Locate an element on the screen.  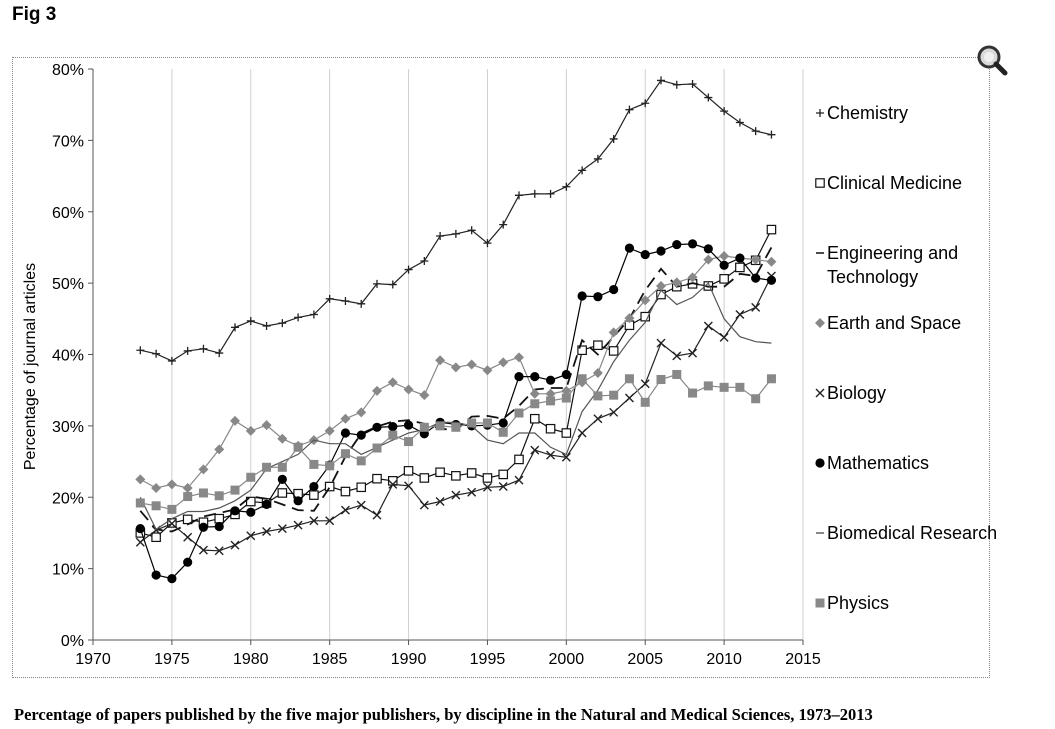
magnifier-icon is located at coordinates (992, 60).